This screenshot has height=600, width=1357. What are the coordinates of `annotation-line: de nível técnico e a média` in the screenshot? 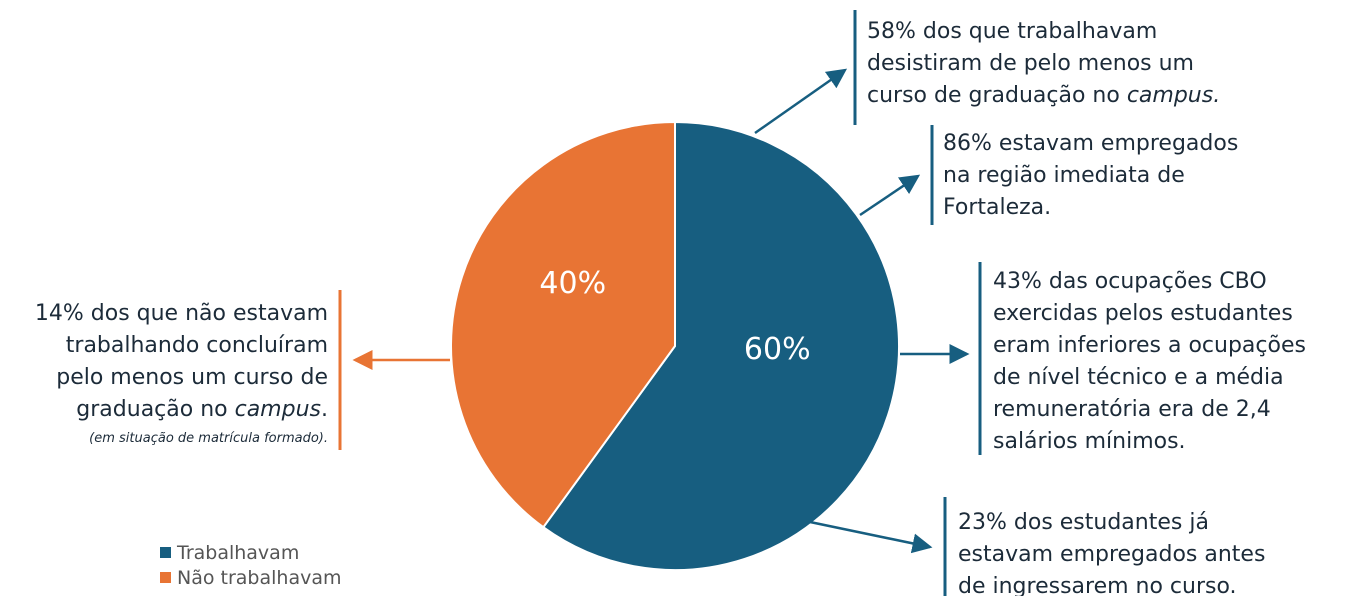 It's located at (1138, 377).